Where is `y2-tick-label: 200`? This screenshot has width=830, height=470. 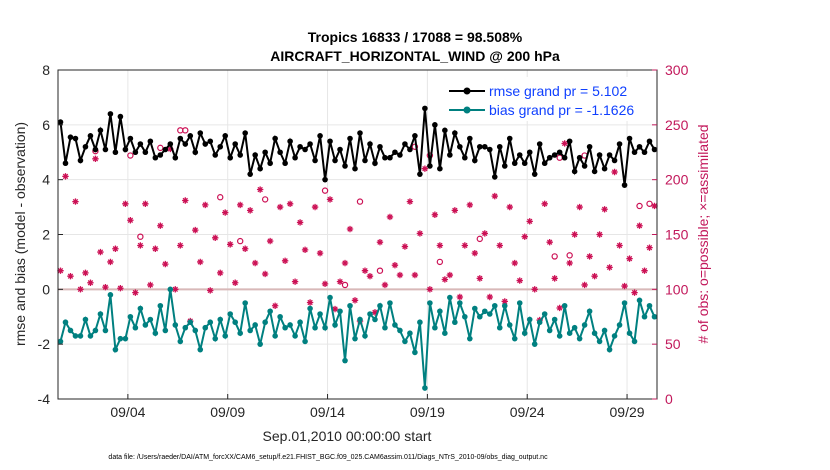 y2-tick-label: 200 is located at coordinates (677, 180).